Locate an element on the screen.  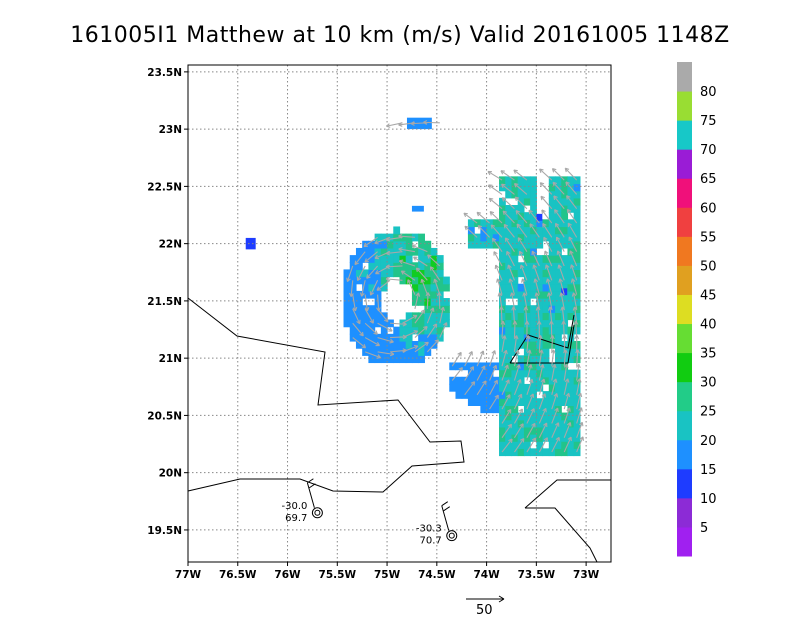
coastline-segment is located at coordinates (542, 339).